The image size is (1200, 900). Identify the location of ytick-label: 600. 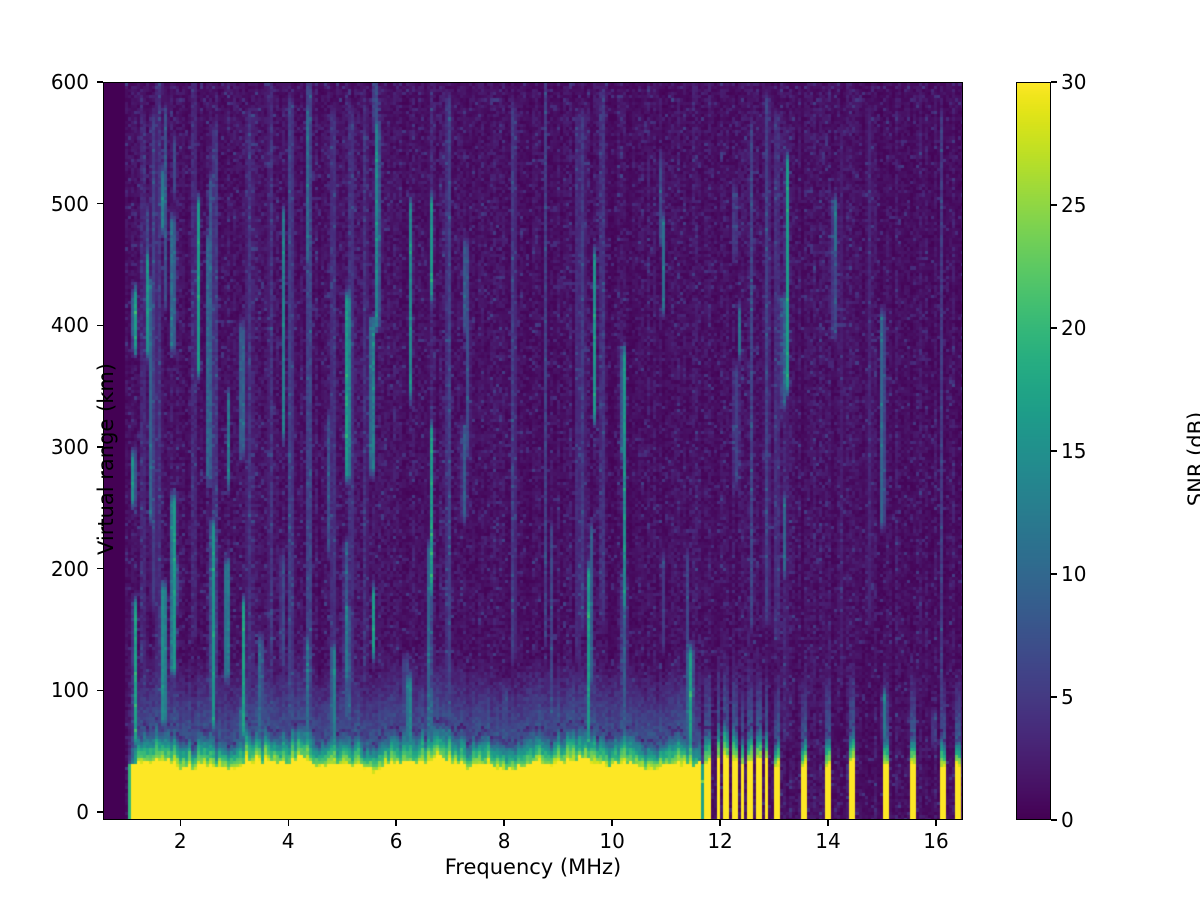
(69, 82).